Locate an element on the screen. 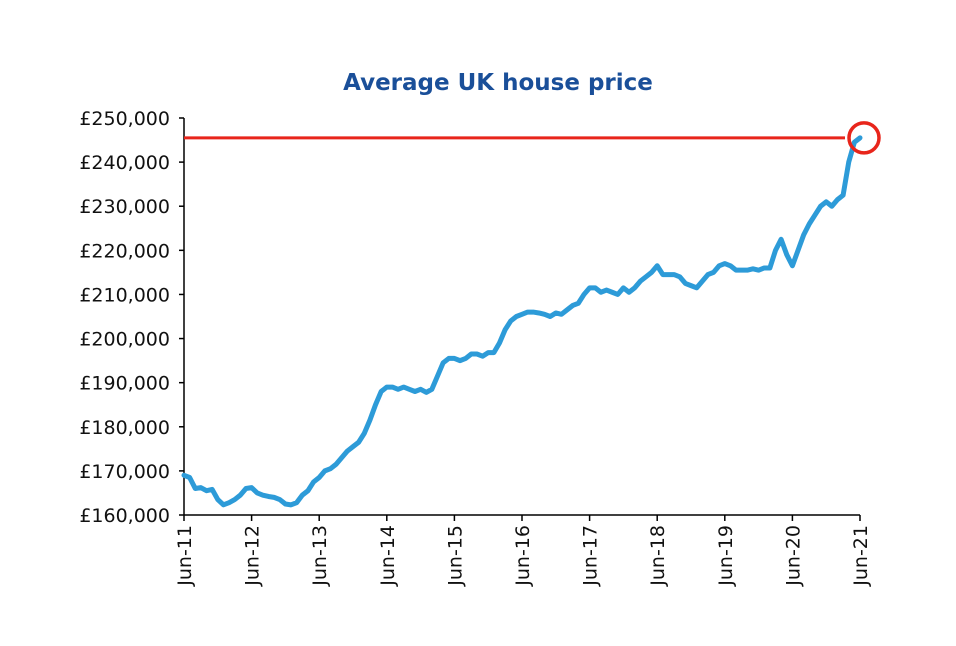 The width and height of the screenshot is (956, 646). y-tick-label: £180,000 is located at coordinates (124, 428).